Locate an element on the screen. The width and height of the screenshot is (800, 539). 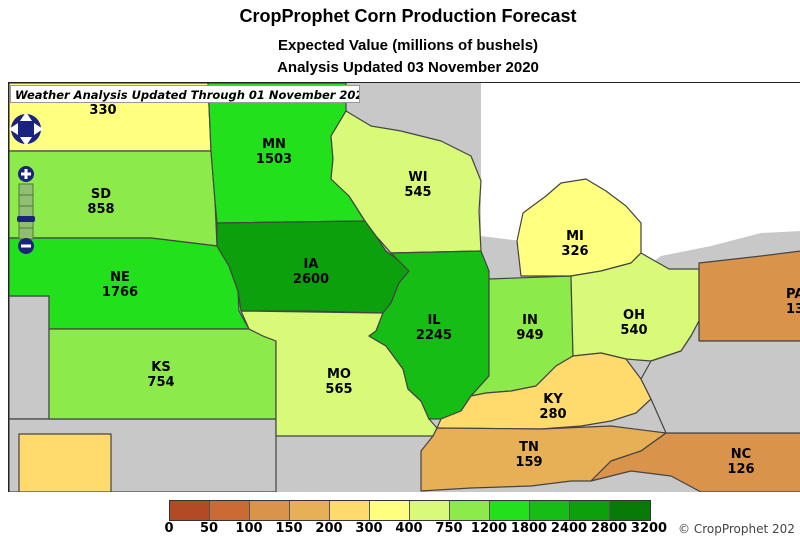
neighbor-state-tx-panhandle is located at coordinates (65, 462).